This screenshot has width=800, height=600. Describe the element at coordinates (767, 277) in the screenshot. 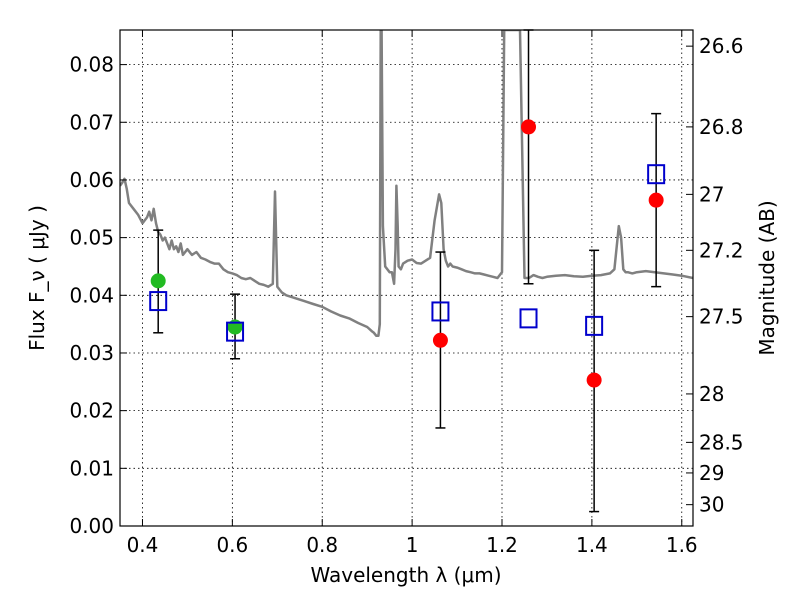

I see `right-axis-label: Magnitude (AB)` at that location.